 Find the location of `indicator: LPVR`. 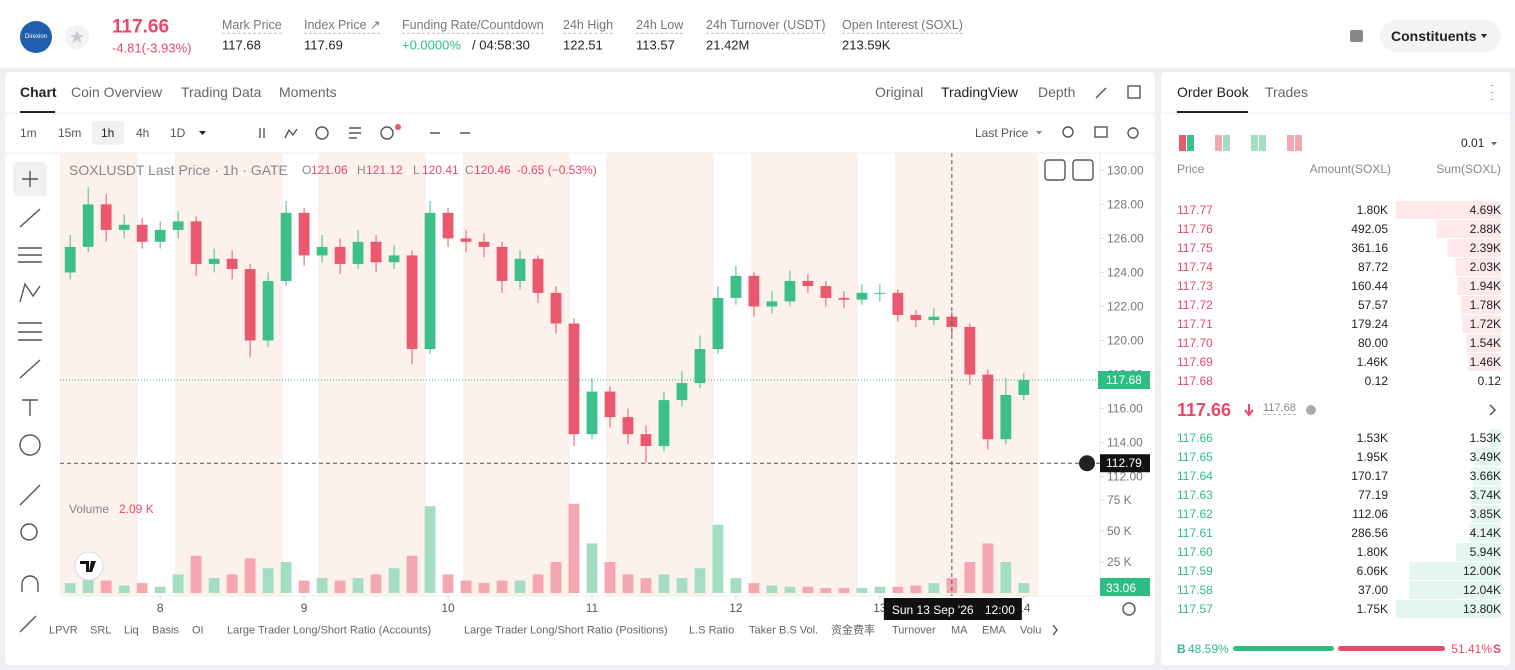

indicator: LPVR is located at coordinates (63, 630).